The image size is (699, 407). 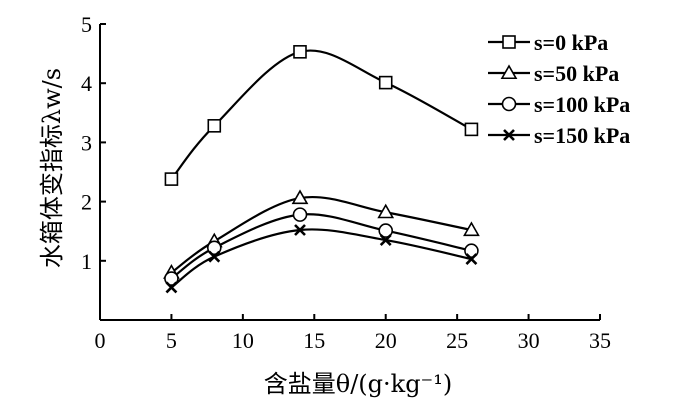 I want to click on x-tick-label: 5, so click(x=171, y=340).